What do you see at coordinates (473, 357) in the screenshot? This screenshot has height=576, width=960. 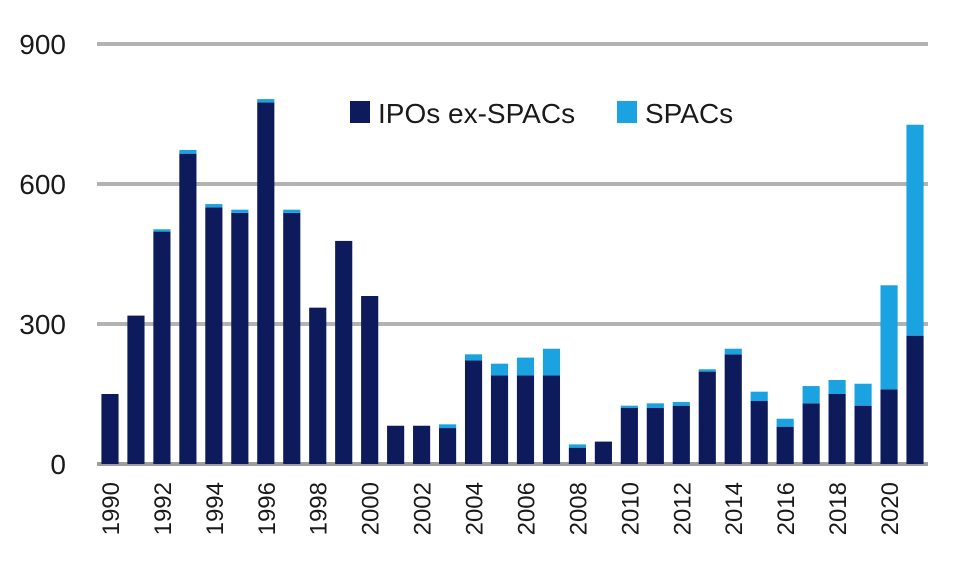 I see `bar-2004-spacs` at bounding box center [473, 357].